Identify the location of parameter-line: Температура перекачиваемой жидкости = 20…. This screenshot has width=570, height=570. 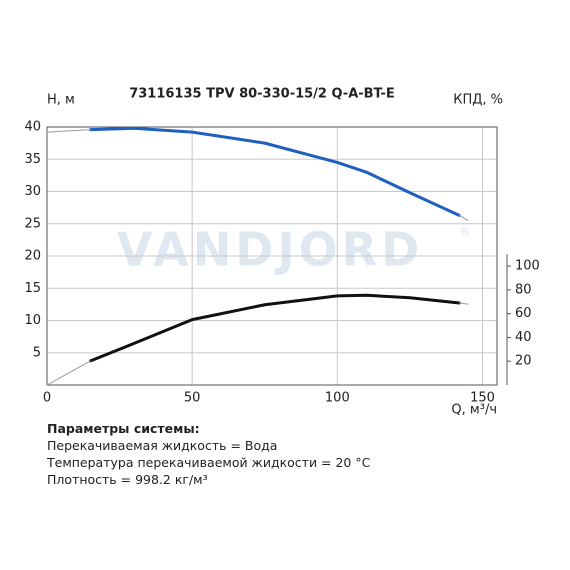
(209, 462).